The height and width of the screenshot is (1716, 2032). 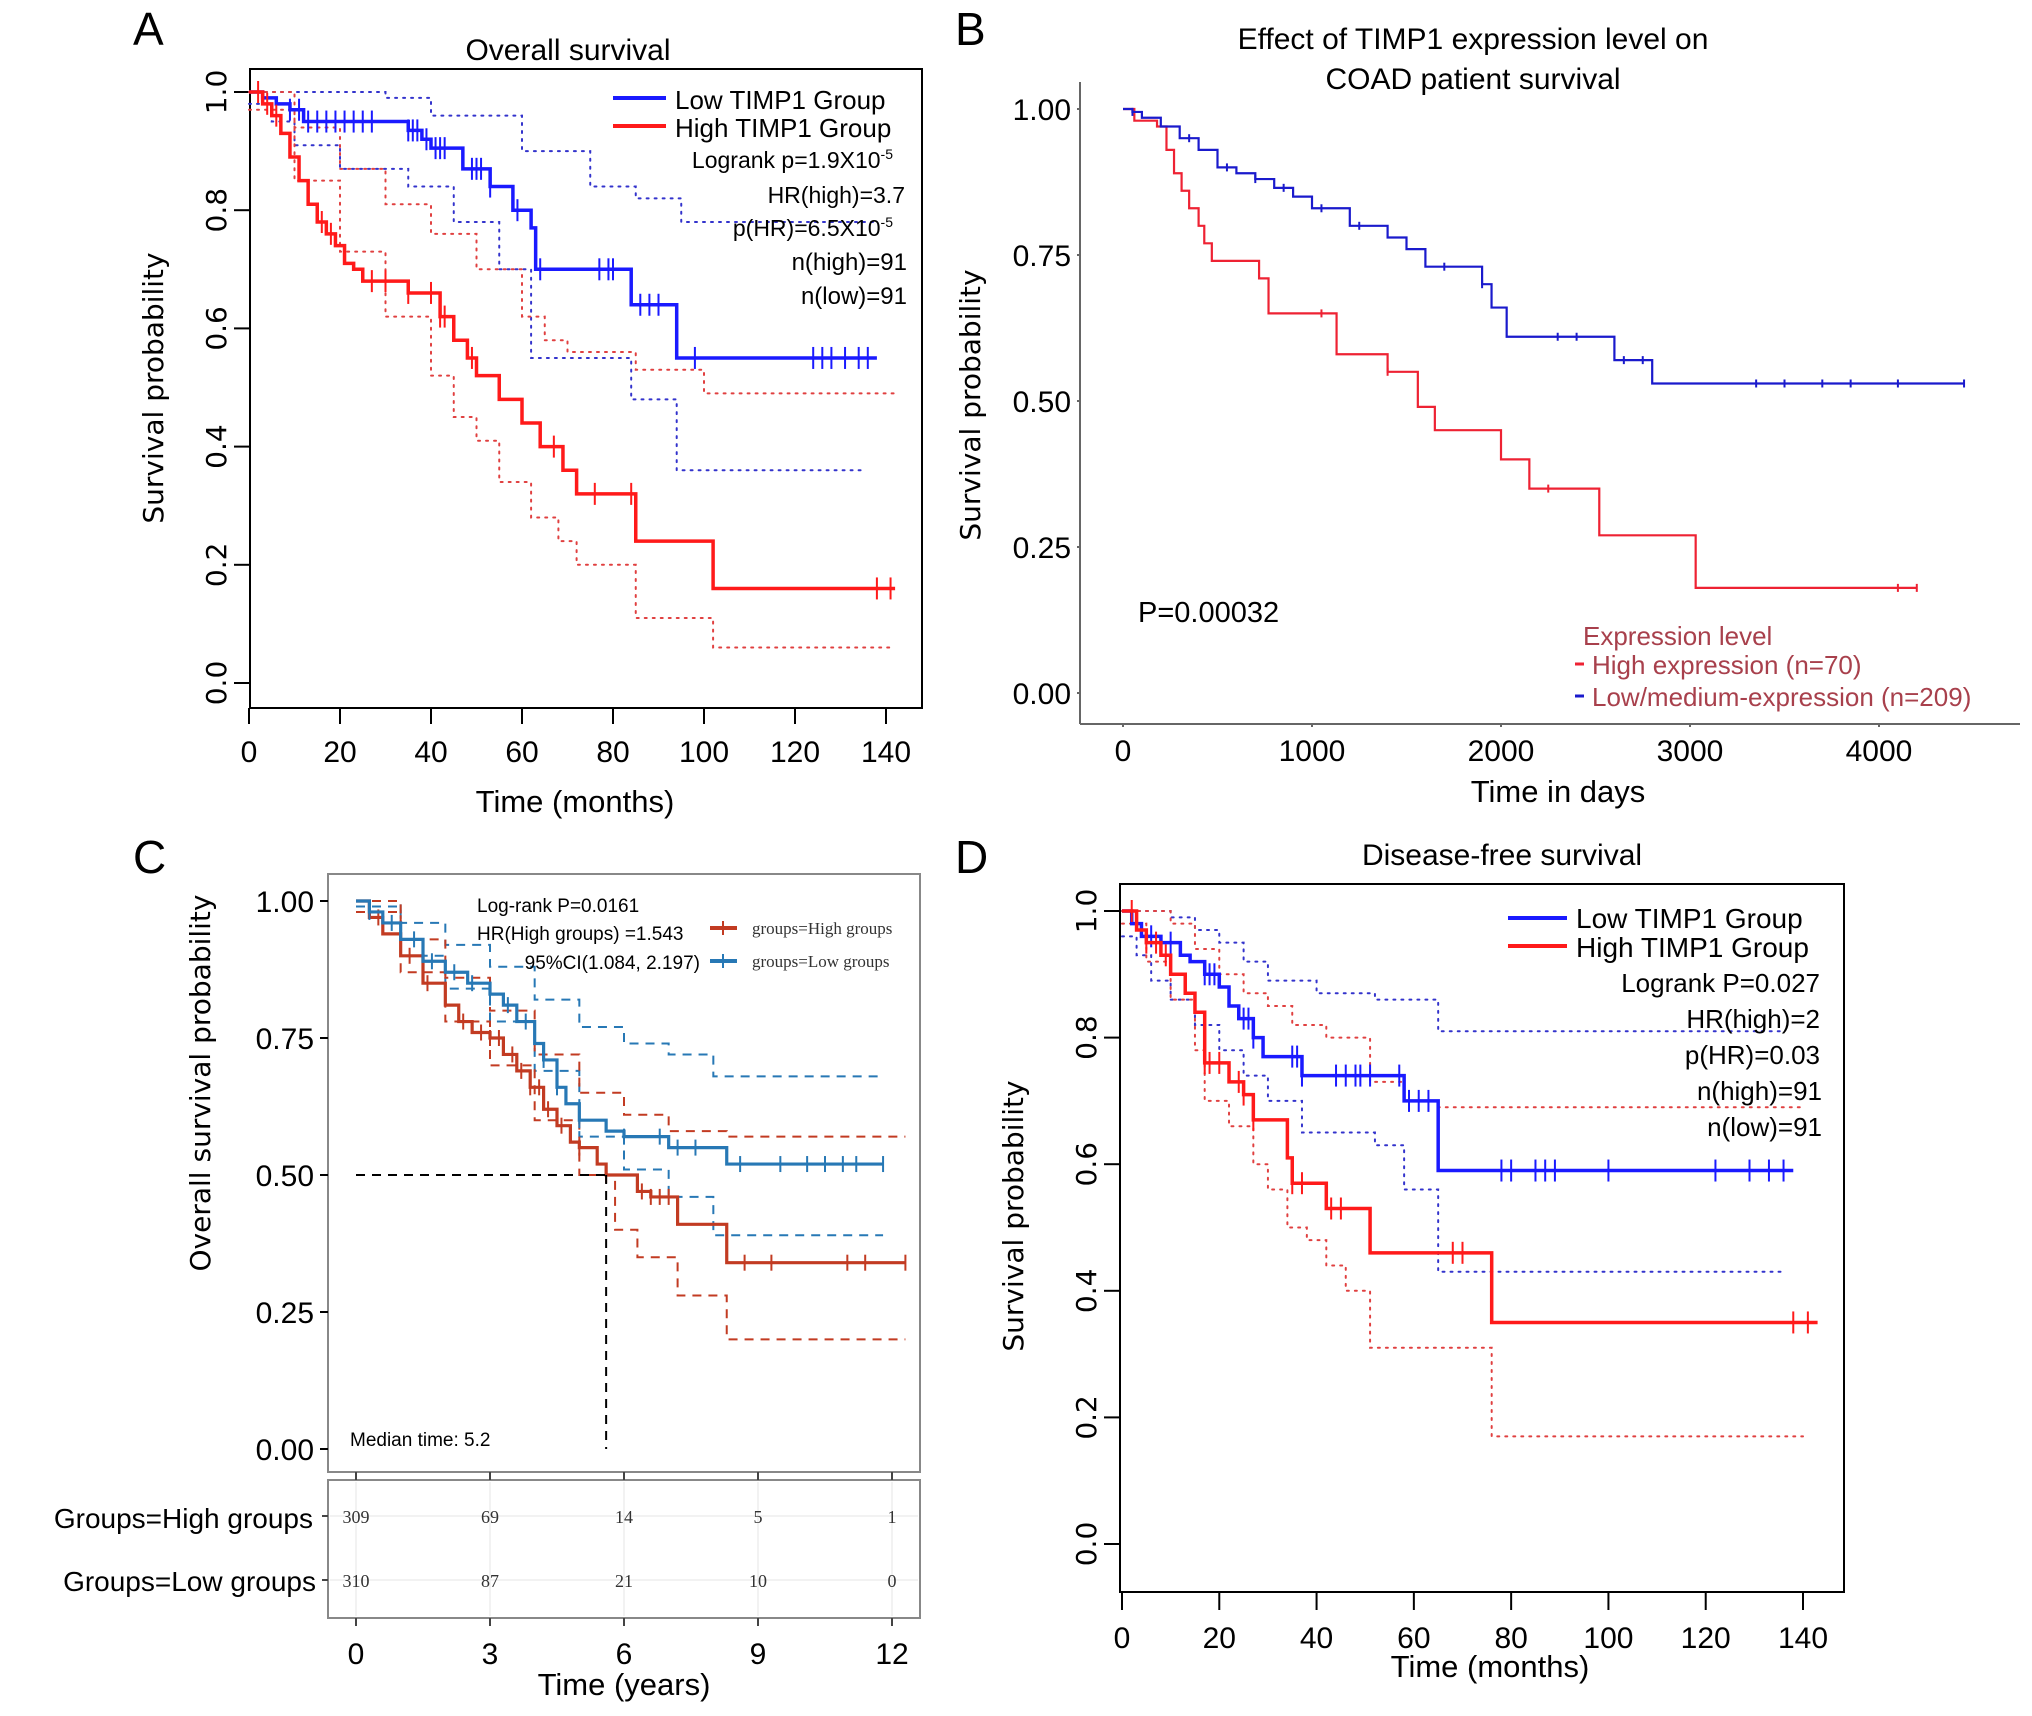 What do you see at coordinates (292, 1176) in the screenshot?
I see `panel-c-y-axis: 0.00 0.25 0.50 0.75 1.00` at bounding box center [292, 1176].